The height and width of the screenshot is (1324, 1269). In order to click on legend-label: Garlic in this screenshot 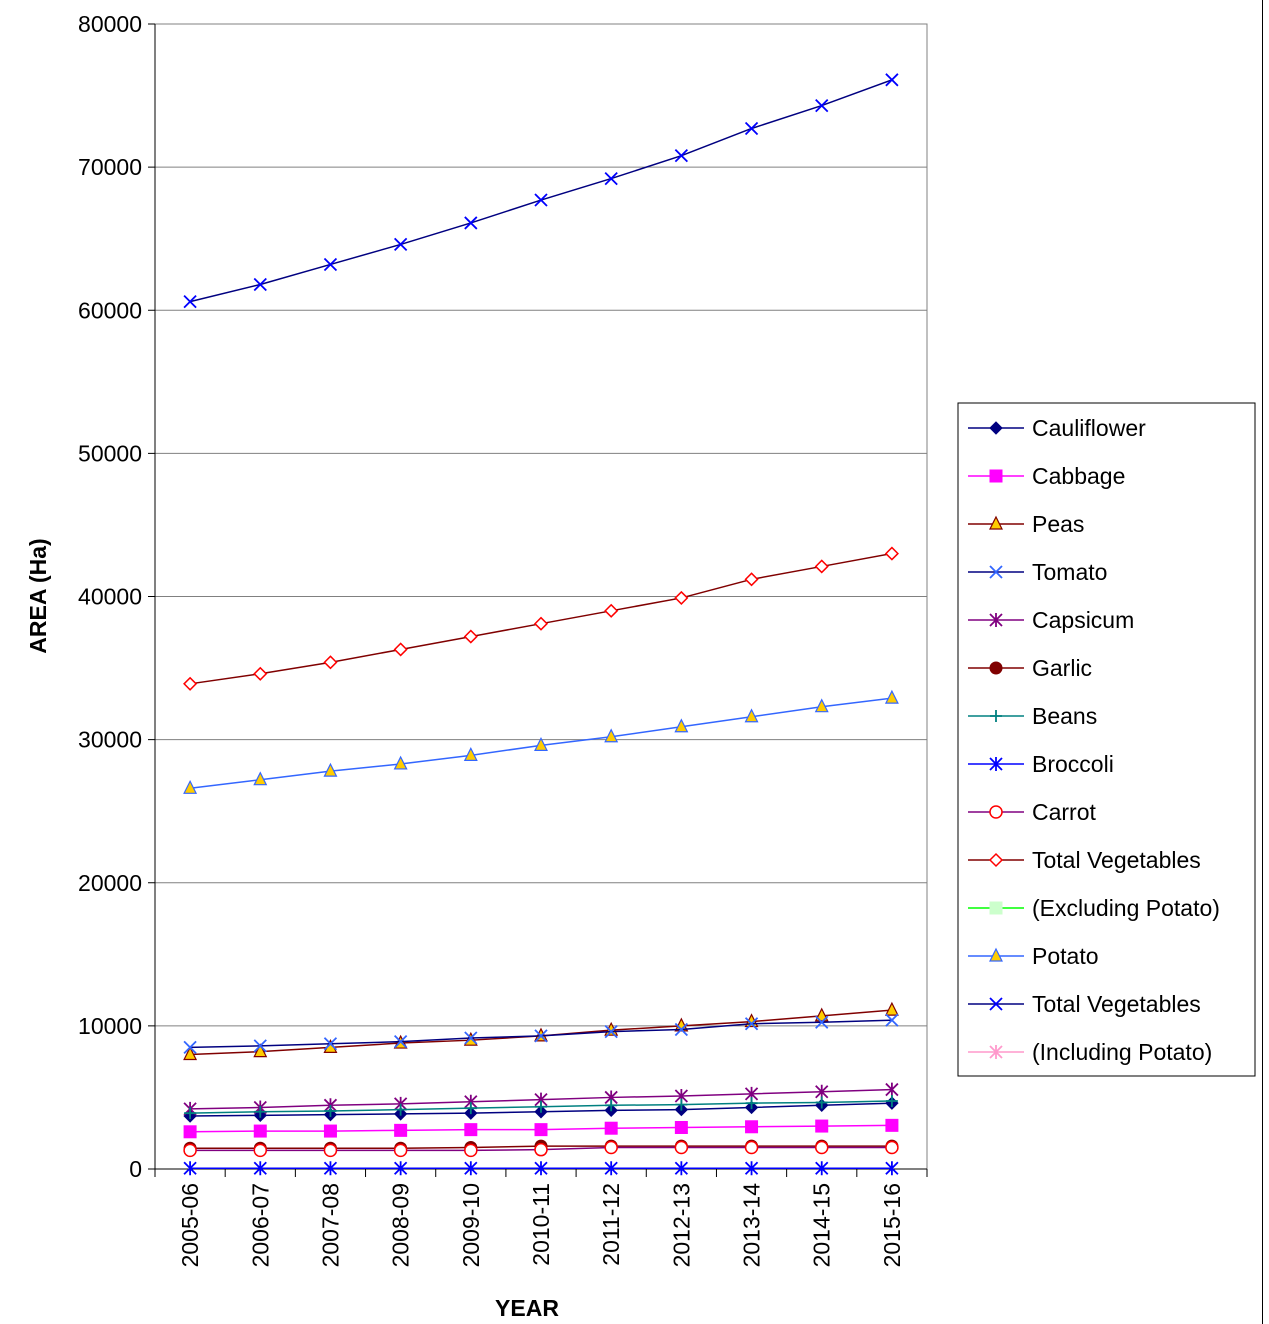, I will do `click(1062, 668)`.